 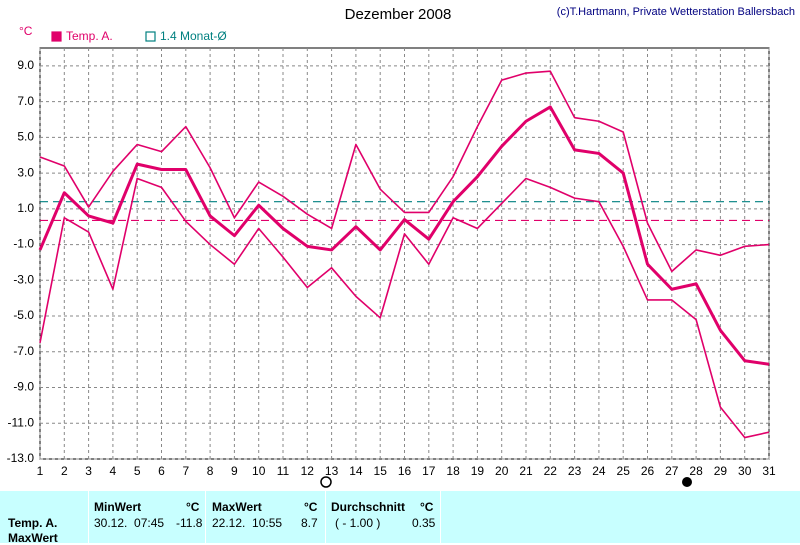 I want to click on chart-title: Dezember 2008, so click(x=398, y=14).